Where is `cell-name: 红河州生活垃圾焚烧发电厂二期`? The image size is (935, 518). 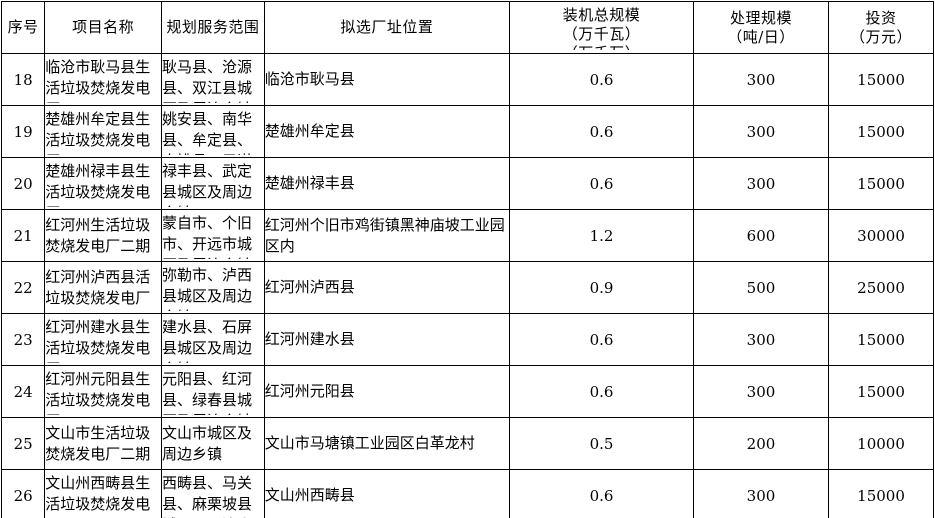
cell-name: 红河州生活垃圾焚烧发电厂二期 is located at coordinates (103, 235).